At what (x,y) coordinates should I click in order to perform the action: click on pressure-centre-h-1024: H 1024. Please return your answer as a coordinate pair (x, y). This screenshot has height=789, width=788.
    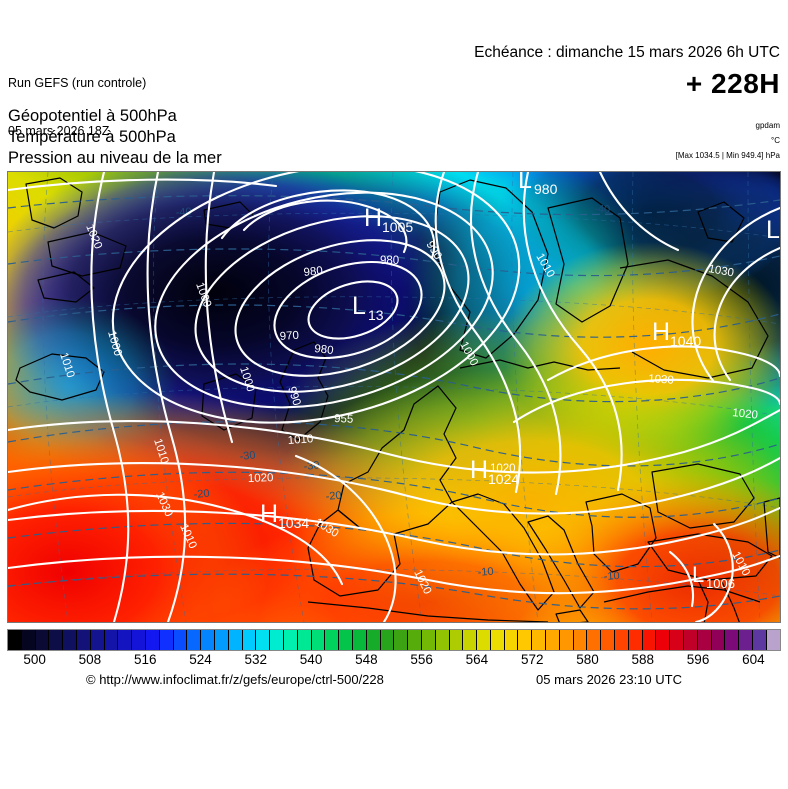
    Looking at the image, I should click on (494, 471).